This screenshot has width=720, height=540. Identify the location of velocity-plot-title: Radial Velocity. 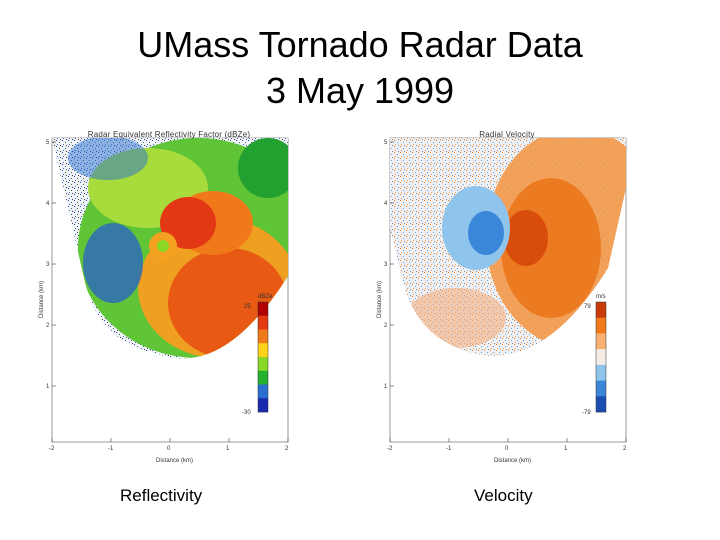
(507, 134).